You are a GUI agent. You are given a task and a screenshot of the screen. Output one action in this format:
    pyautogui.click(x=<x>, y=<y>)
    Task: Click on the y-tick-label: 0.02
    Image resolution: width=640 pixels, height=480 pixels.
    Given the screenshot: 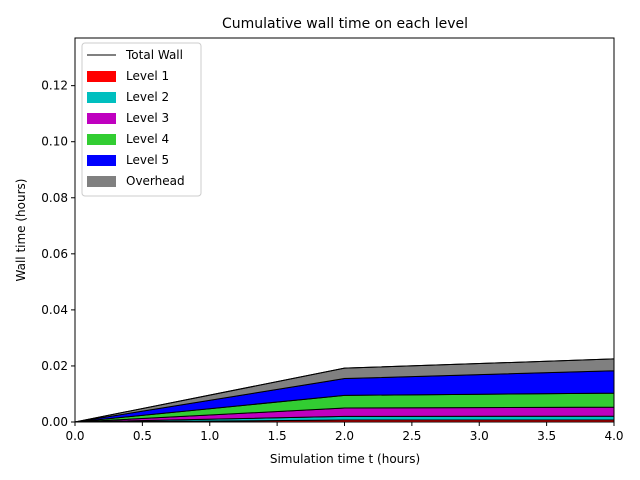 What is the action you would take?
    pyautogui.click(x=54, y=366)
    